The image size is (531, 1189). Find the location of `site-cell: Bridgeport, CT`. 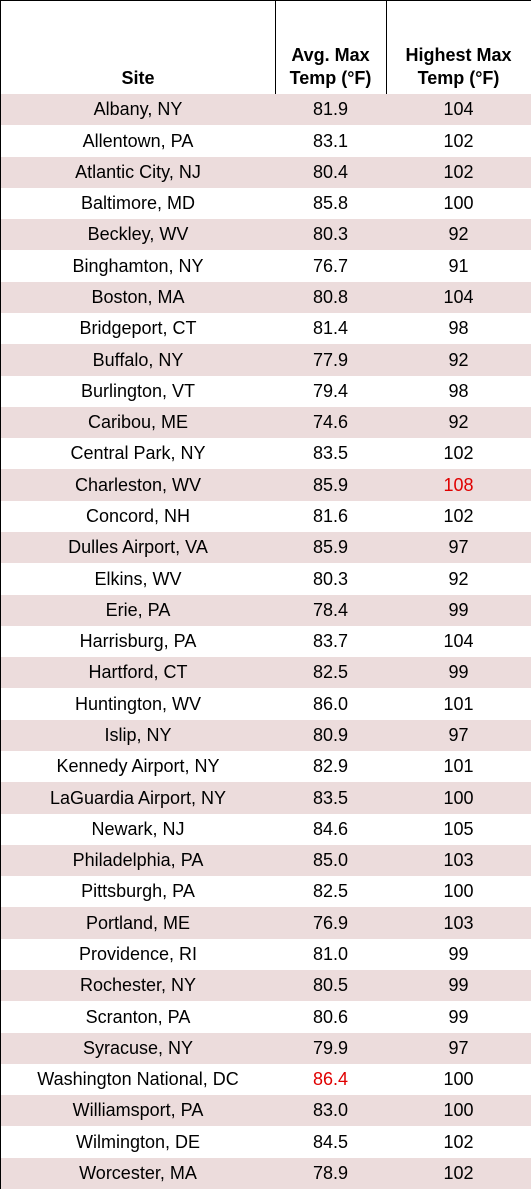

site-cell: Bridgeport, CT is located at coordinates (138, 329).